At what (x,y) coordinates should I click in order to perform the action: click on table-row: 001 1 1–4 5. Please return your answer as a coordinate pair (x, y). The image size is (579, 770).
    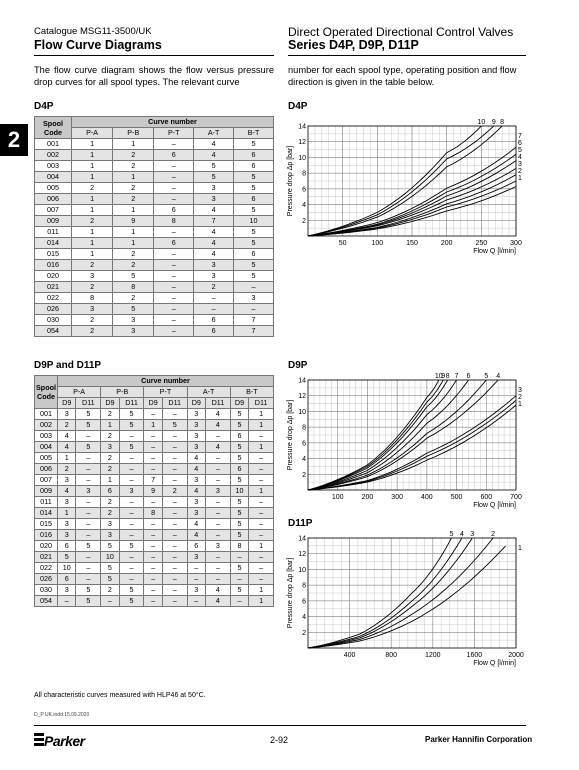
    Looking at the image, I should click on (154, 144).